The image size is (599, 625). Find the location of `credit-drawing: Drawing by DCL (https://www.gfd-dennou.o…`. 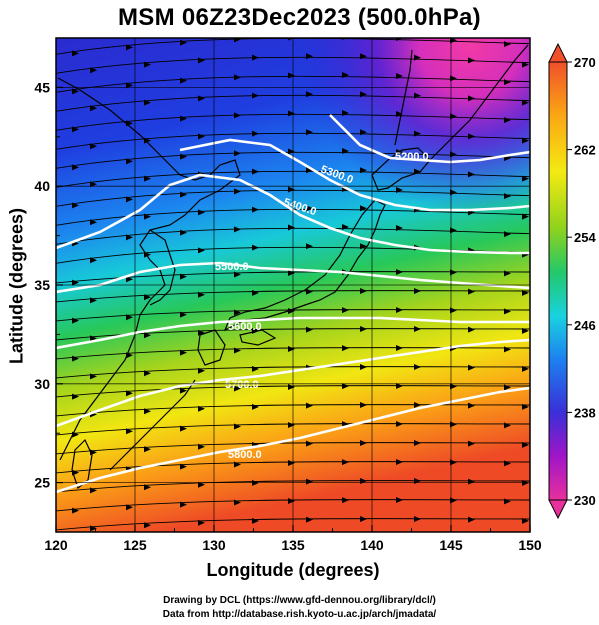

credit-drawing: Drawing by DCL (https://www.gfd-dennou.o… is located at coordinates (299, 600).